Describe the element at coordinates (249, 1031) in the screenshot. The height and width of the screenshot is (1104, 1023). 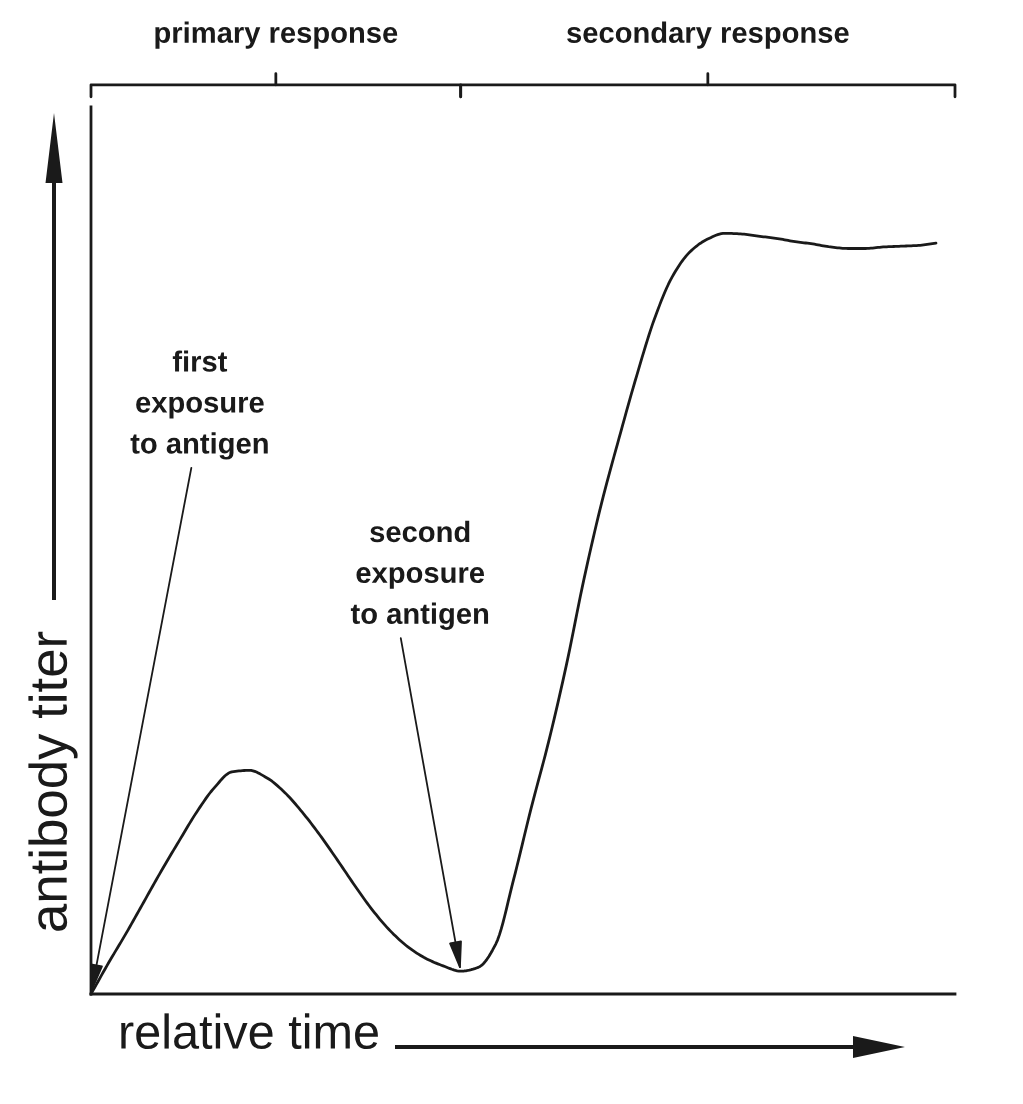
I see `x-axis-title: relative time` at that location.